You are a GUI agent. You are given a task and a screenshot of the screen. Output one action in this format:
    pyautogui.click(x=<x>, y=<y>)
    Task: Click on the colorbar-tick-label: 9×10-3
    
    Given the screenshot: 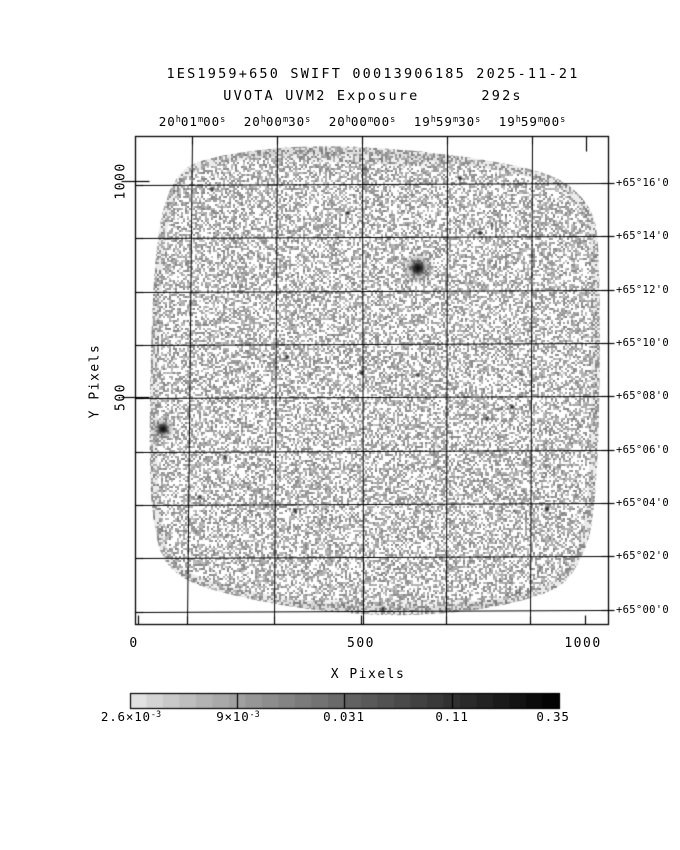 What is the action you would take?
    pyautogui.click(x=238, y=716)
    